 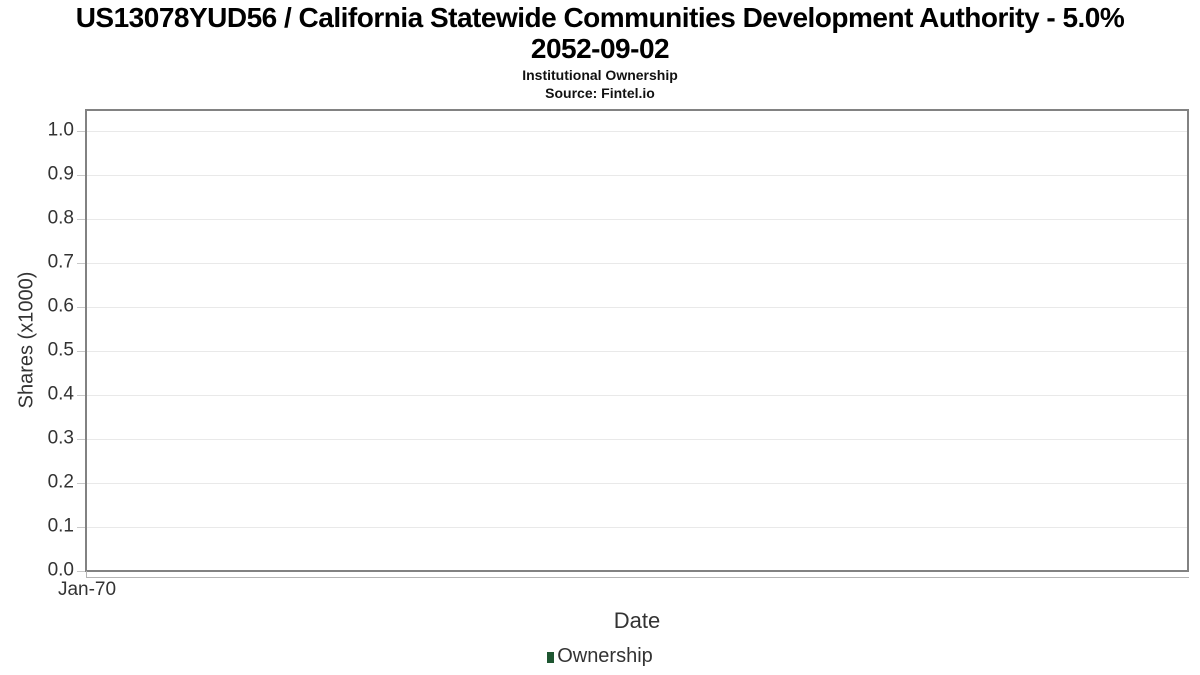 I want to click on x-axis-label: Date, so click(x=637, y=620).